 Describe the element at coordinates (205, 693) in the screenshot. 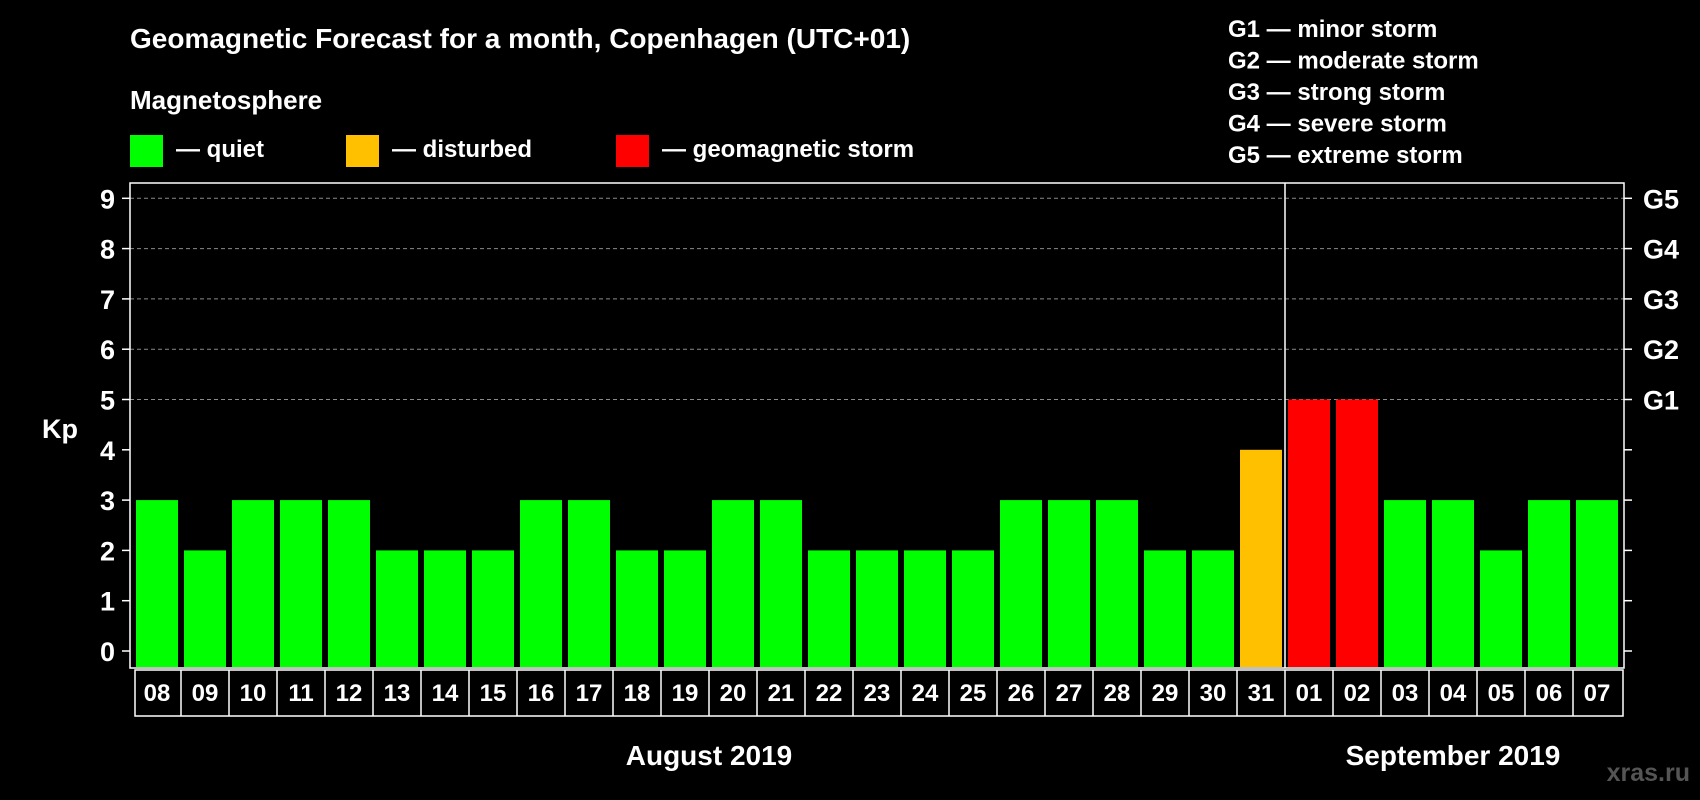

I see `day-label: 09` at that location.